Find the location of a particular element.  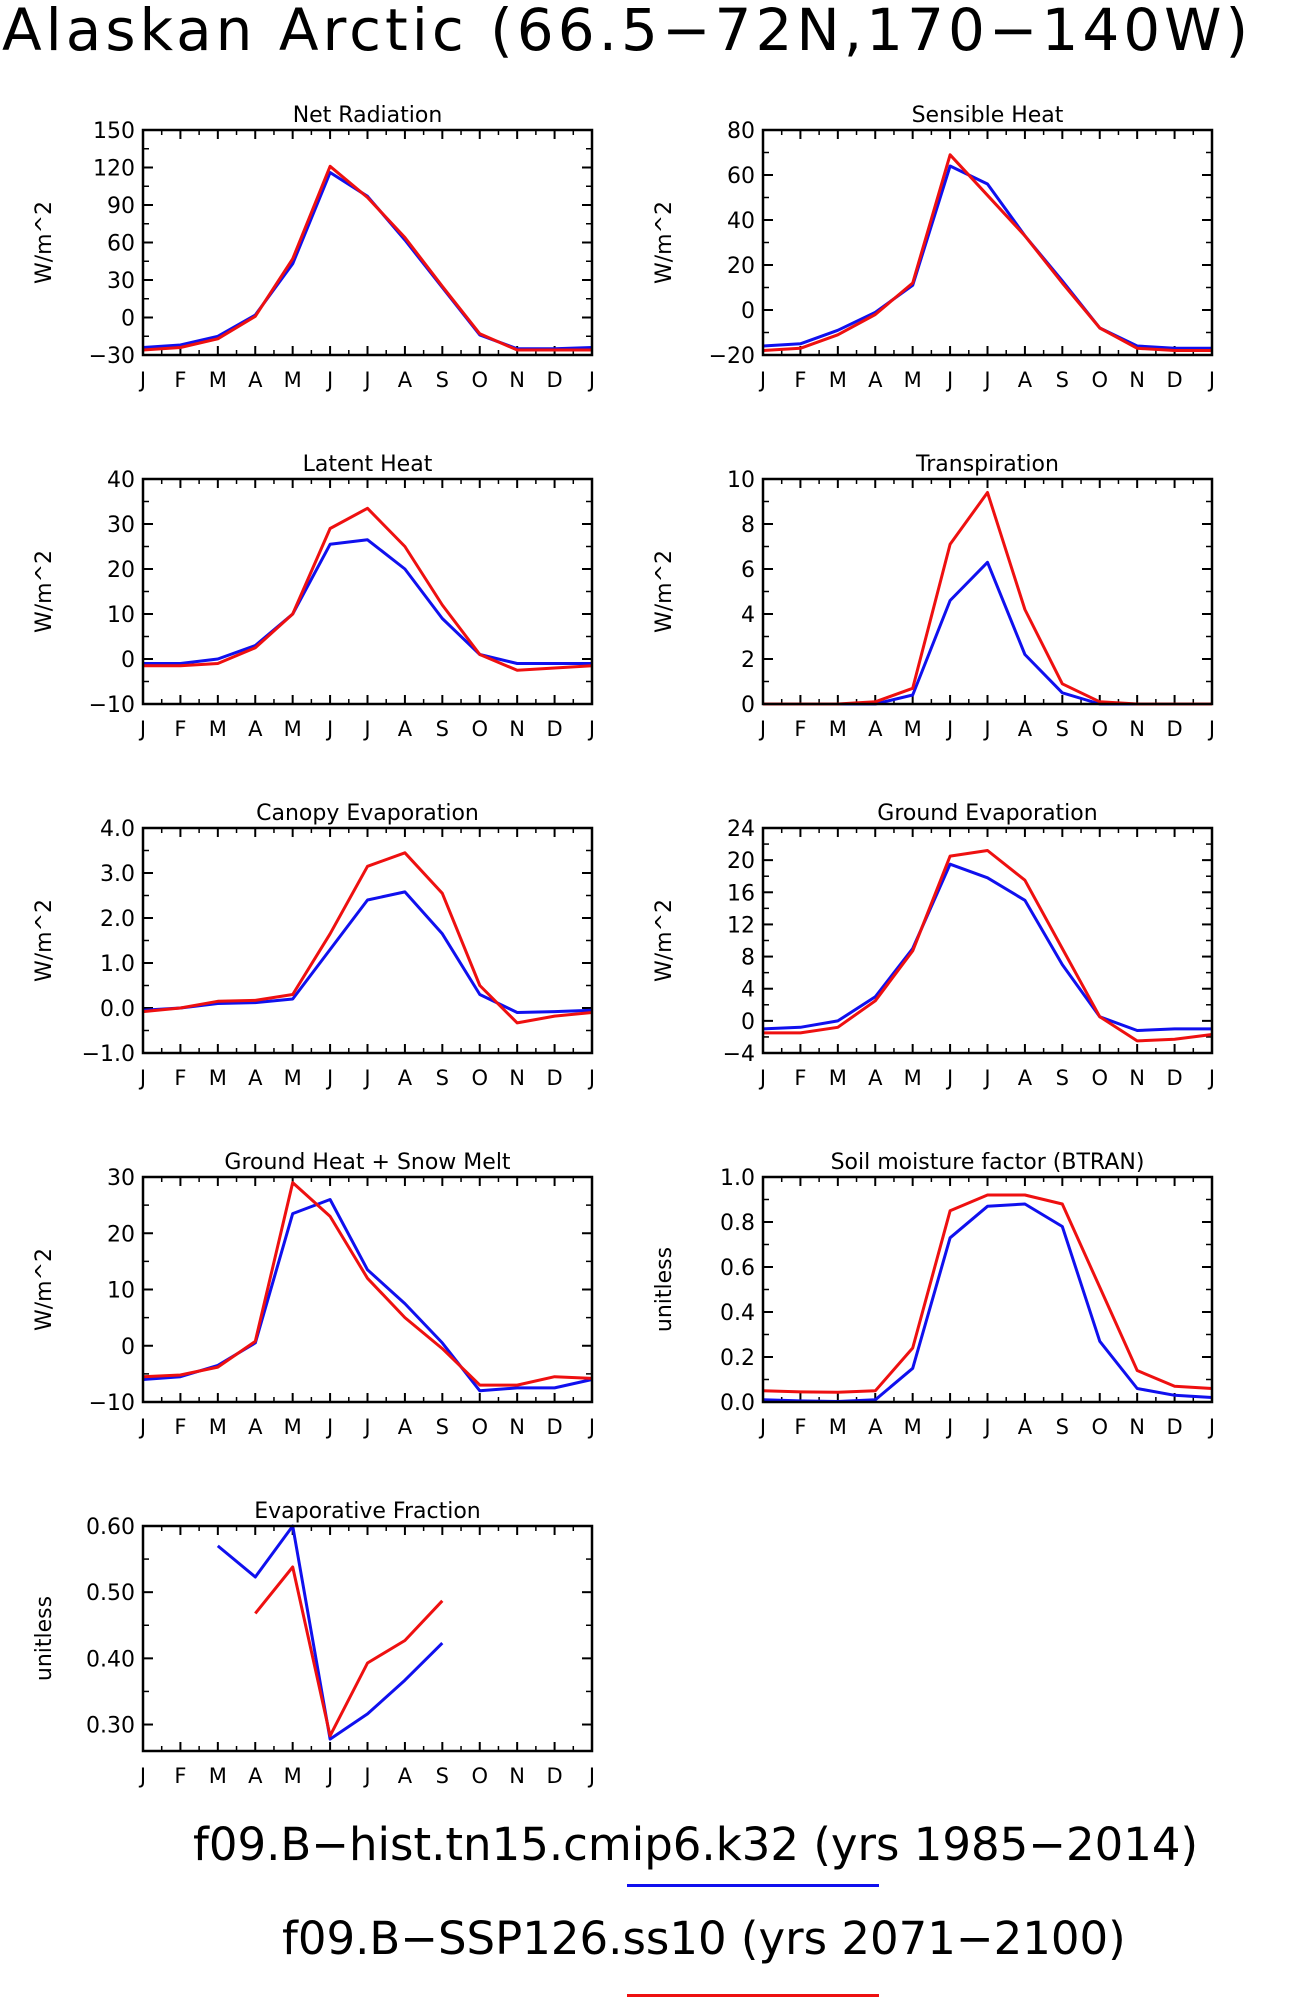

y-tick-label: 0.0 is located at coordinates (737, 1403).